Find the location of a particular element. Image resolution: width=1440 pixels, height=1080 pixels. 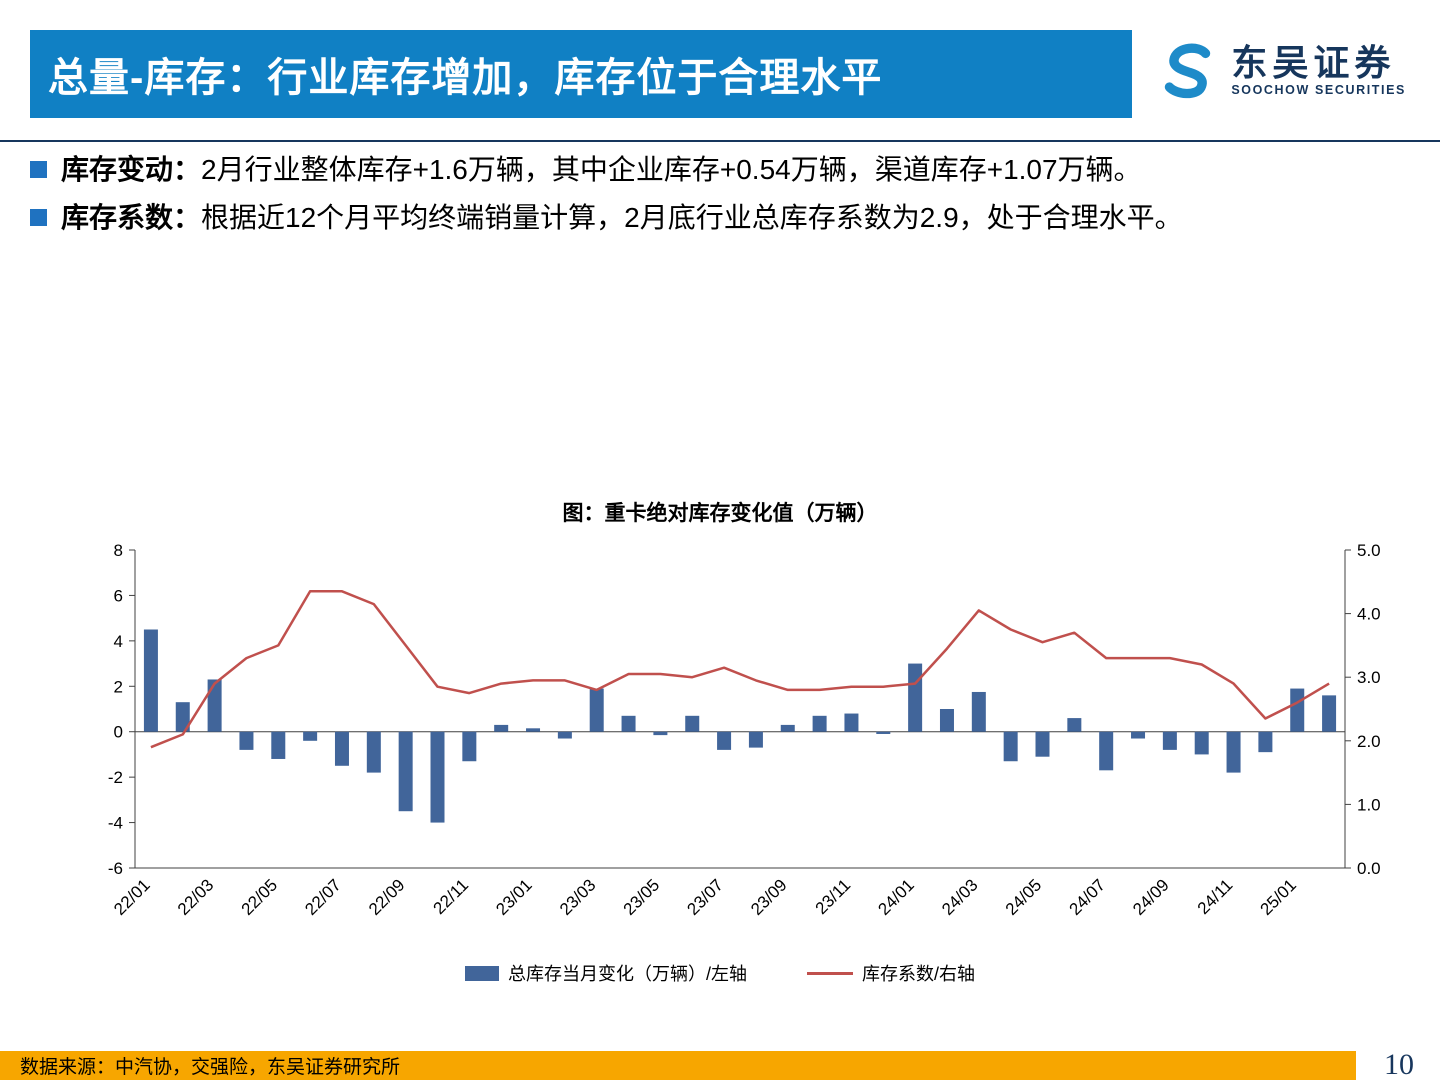

x-axis-label: 23/09 is located at coordinates (769, 897).